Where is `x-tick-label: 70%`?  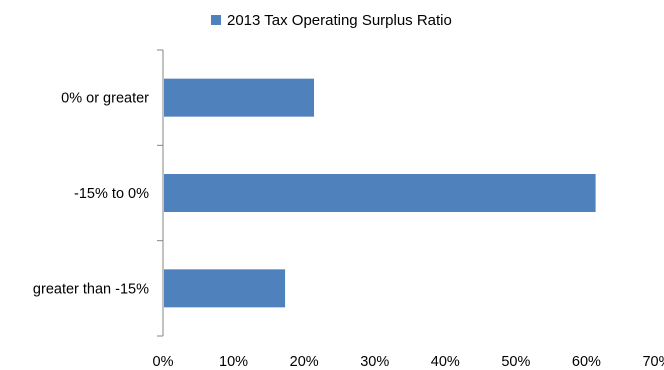
x-tick-label: 70% is located at coordinates (653, 362).